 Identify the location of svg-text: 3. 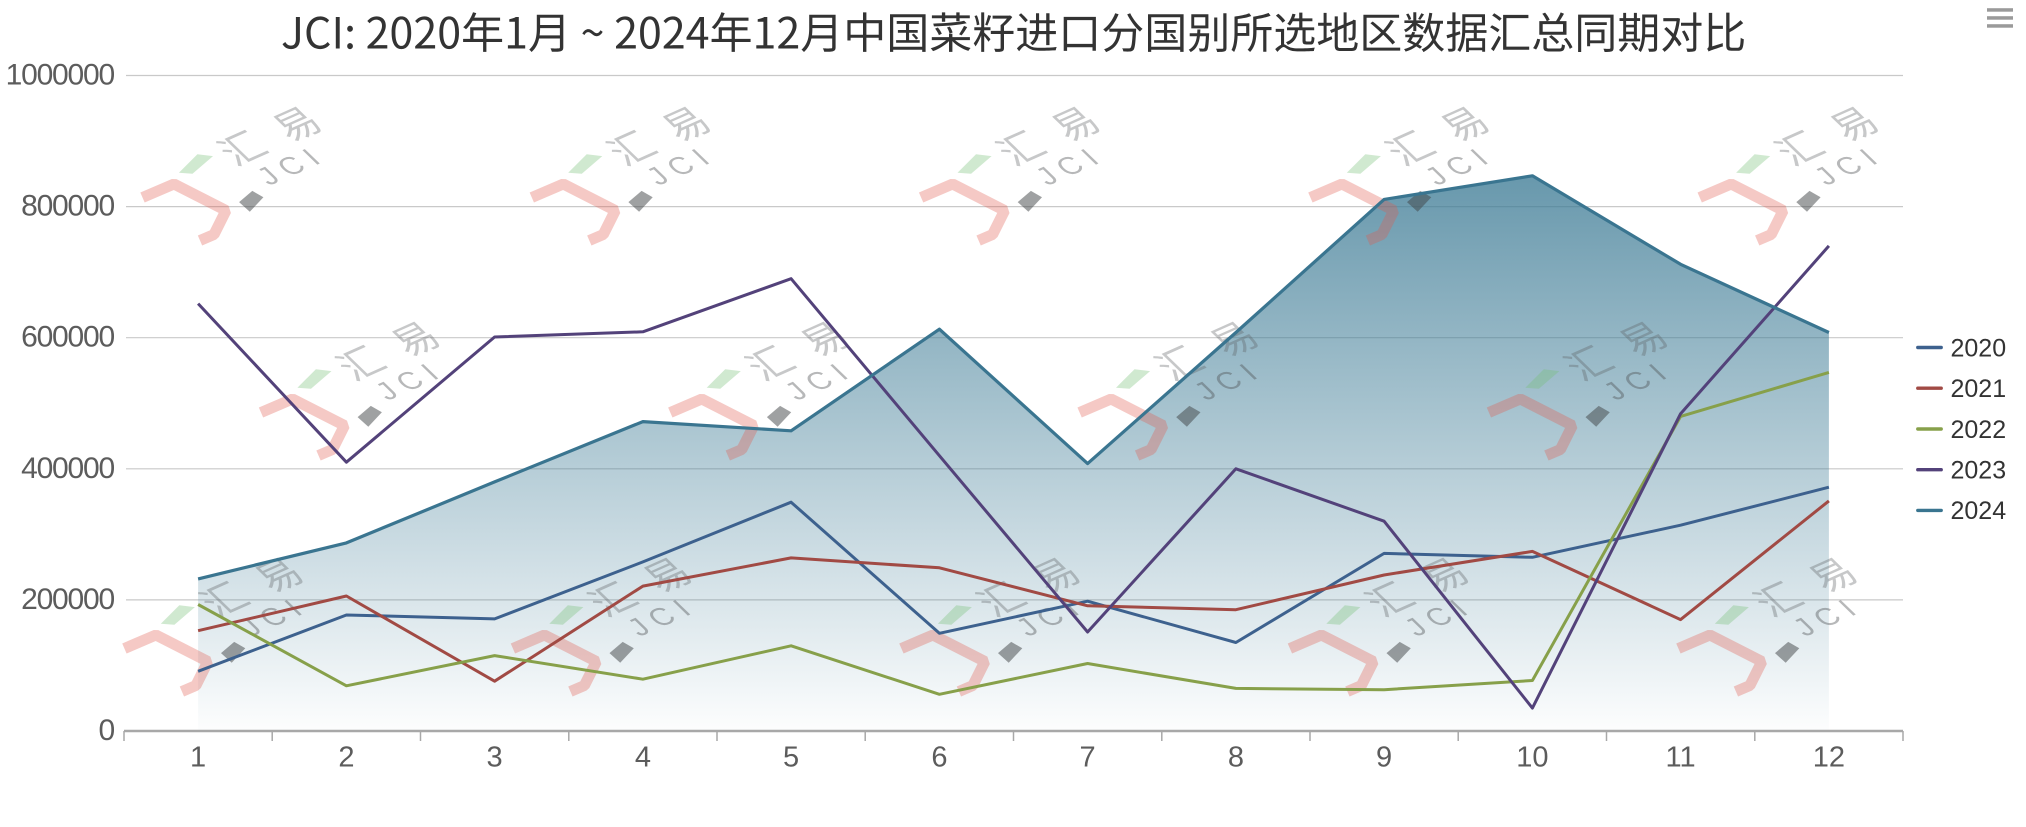
(495, 758).